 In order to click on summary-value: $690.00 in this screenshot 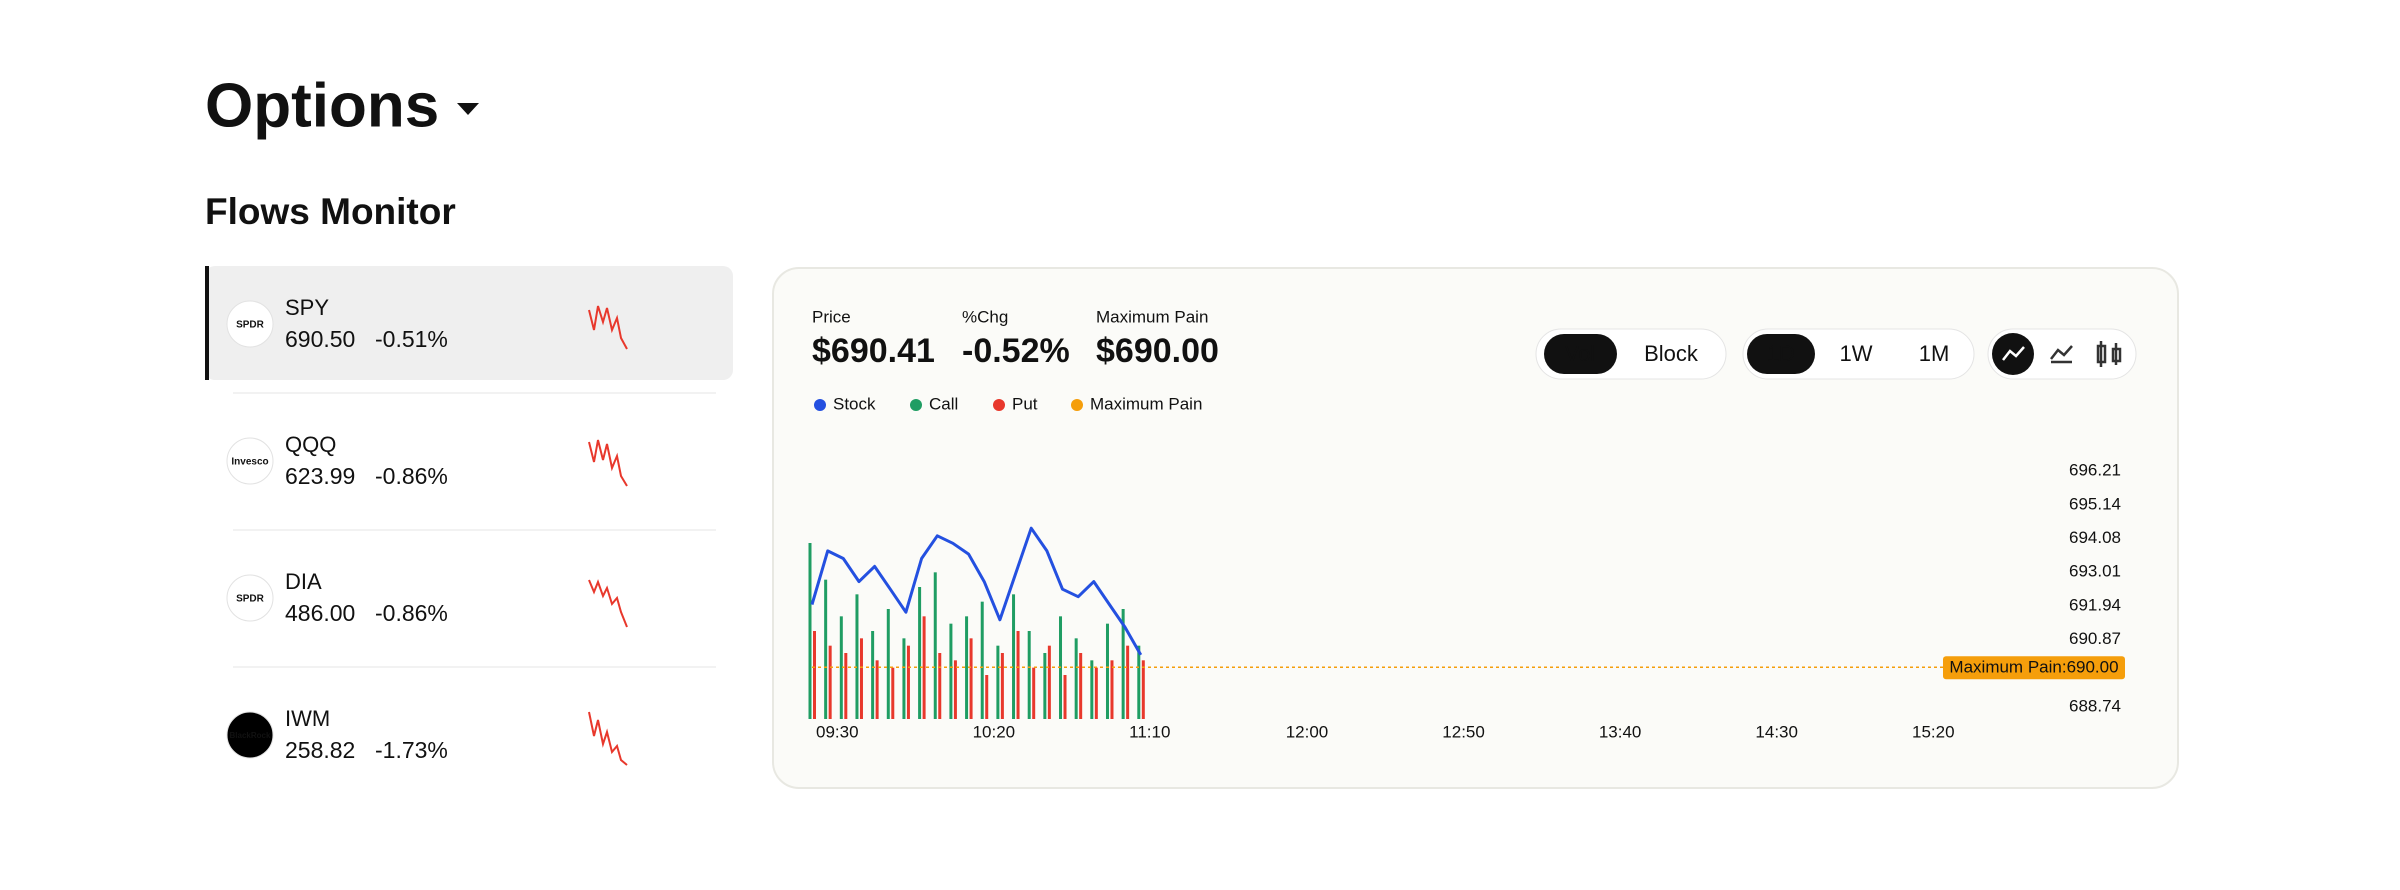, I will do `click(1157, 351)`.